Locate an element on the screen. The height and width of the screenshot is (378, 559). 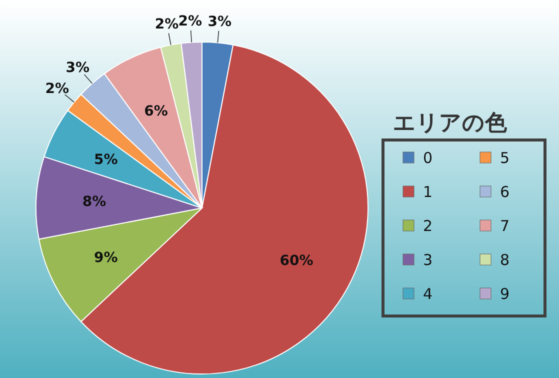
legend-label: 8 is located at coordinates (505, 260).